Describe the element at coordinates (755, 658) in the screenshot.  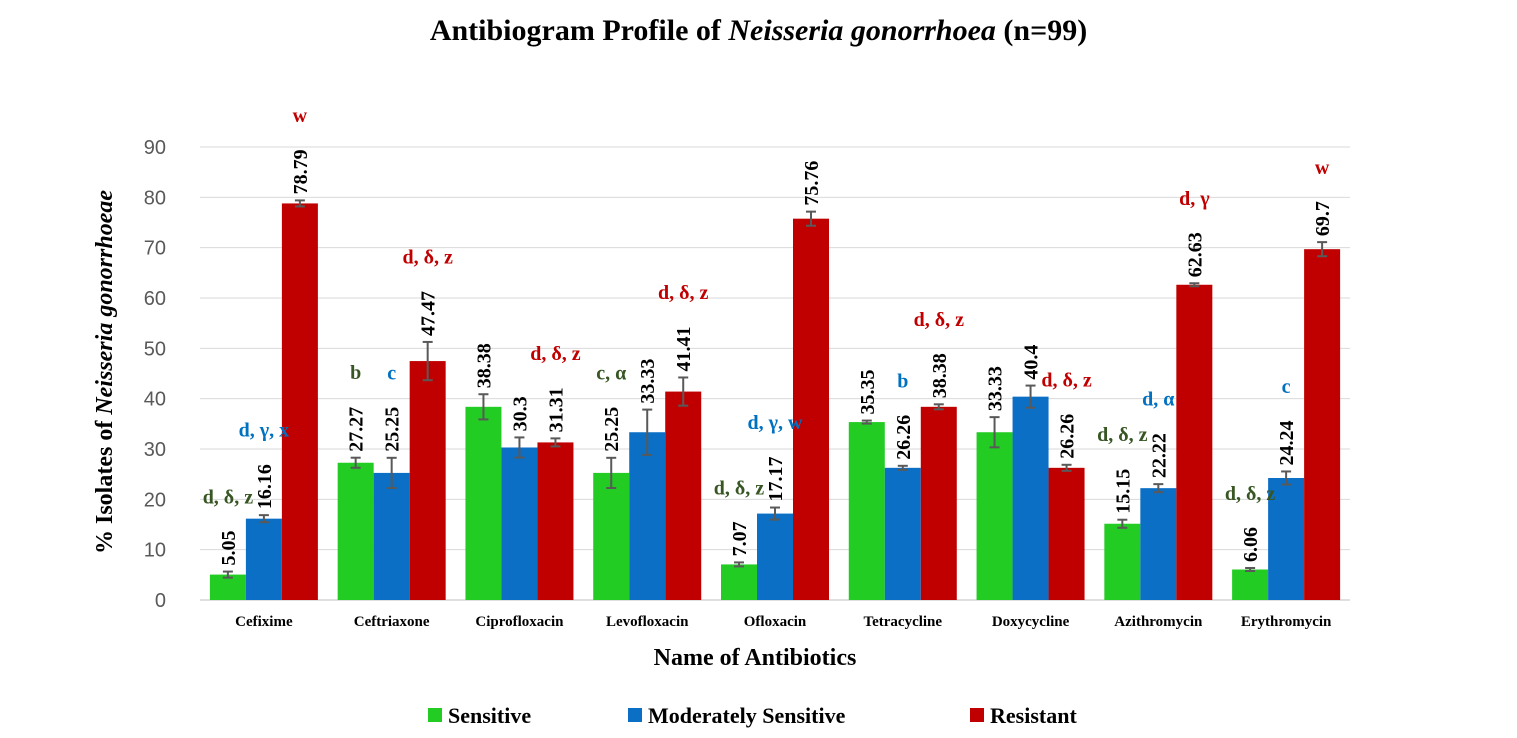
I see `x-axis-title: Name of Antibiotics` at that location.